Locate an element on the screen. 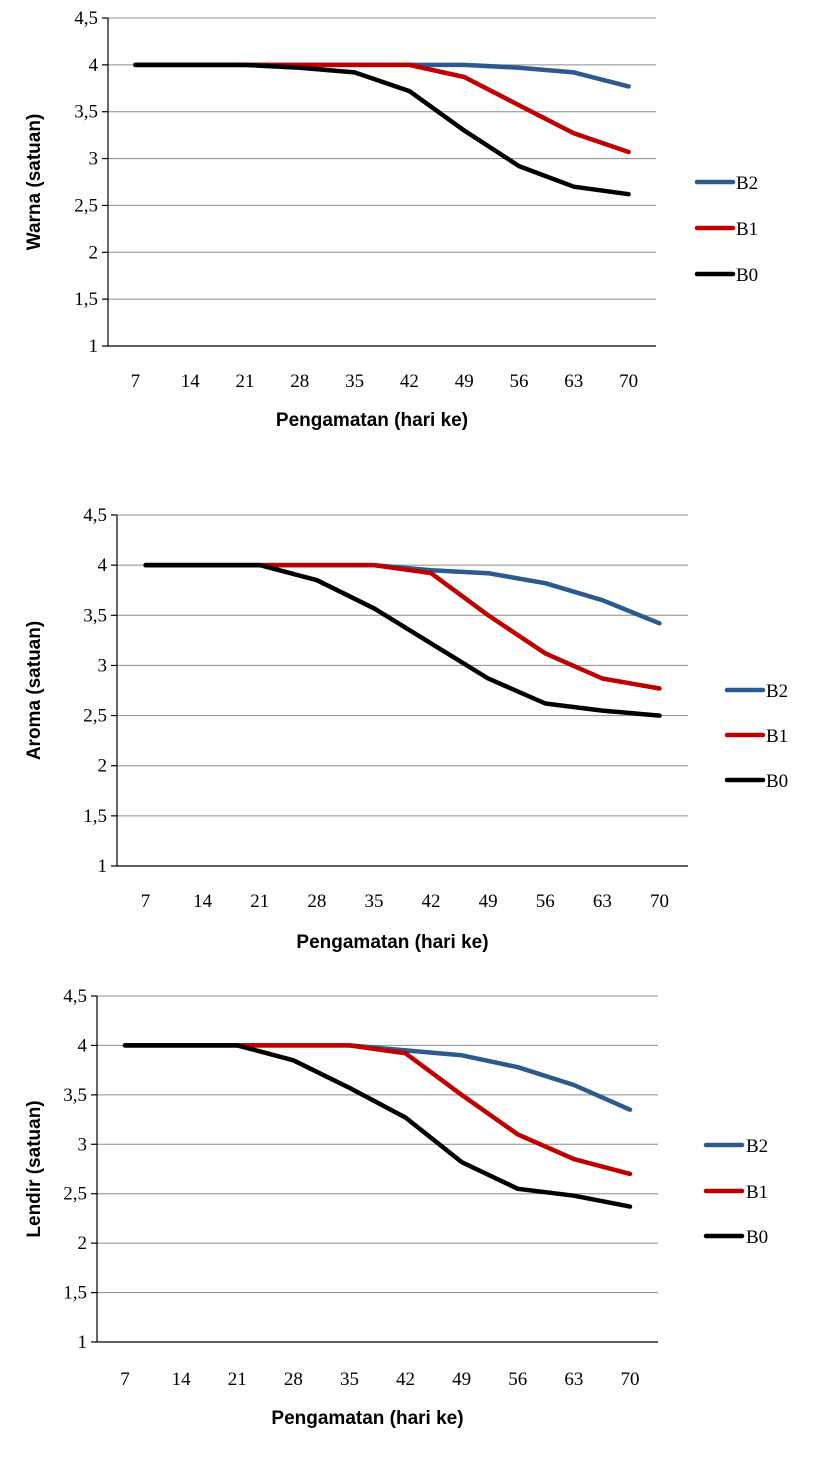 This screenshot has width=819, height=1461. y-axis-title: Warna (satuan) is located at coordinates (34, 182).